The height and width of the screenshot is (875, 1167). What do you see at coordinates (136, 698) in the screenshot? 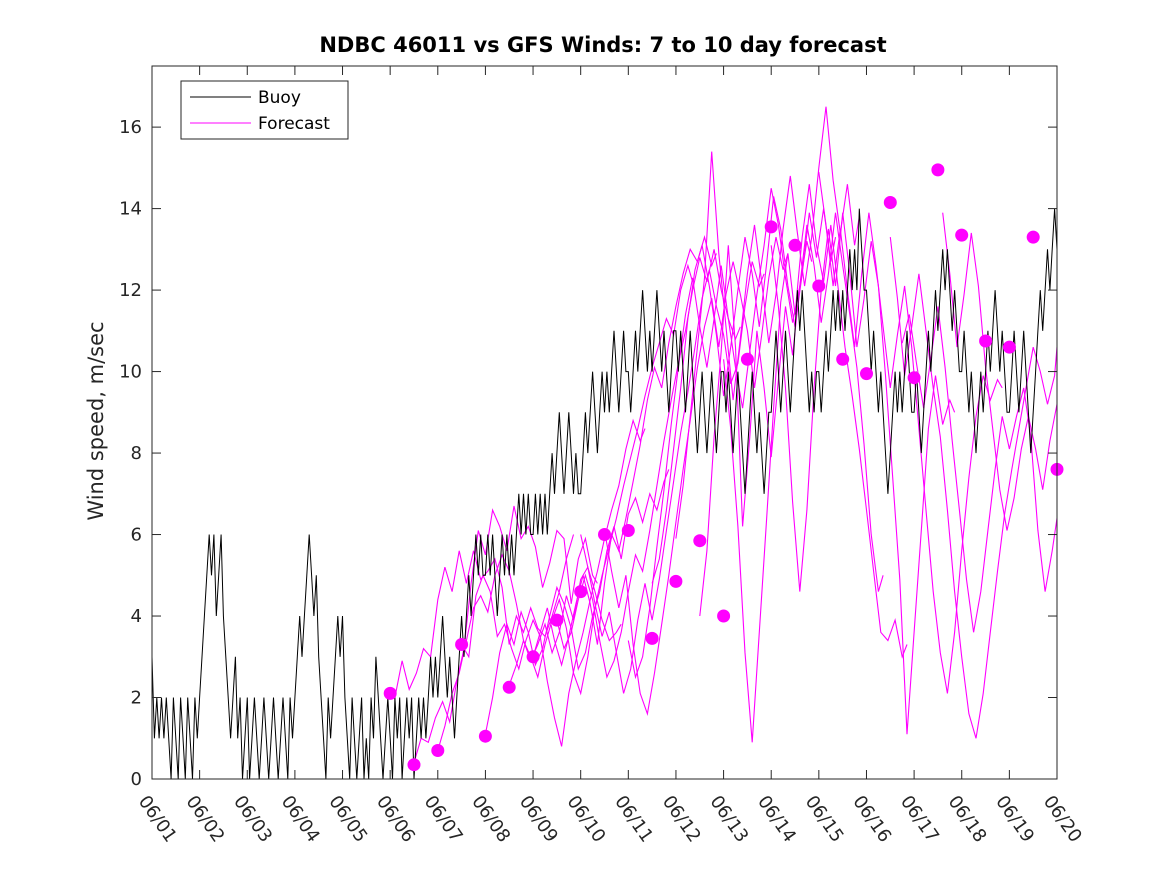
I see `y-tick-label: 2` at bounding box center [136, 698].